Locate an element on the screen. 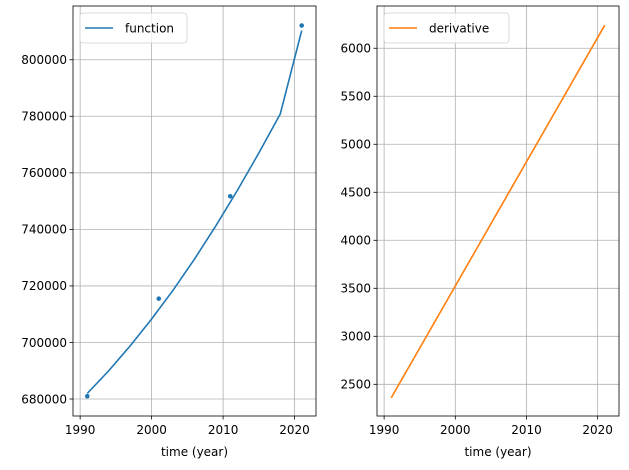 This screenshot has width=629, height=470. y-tick-label: 2500 is located at coordinates (355, 385).